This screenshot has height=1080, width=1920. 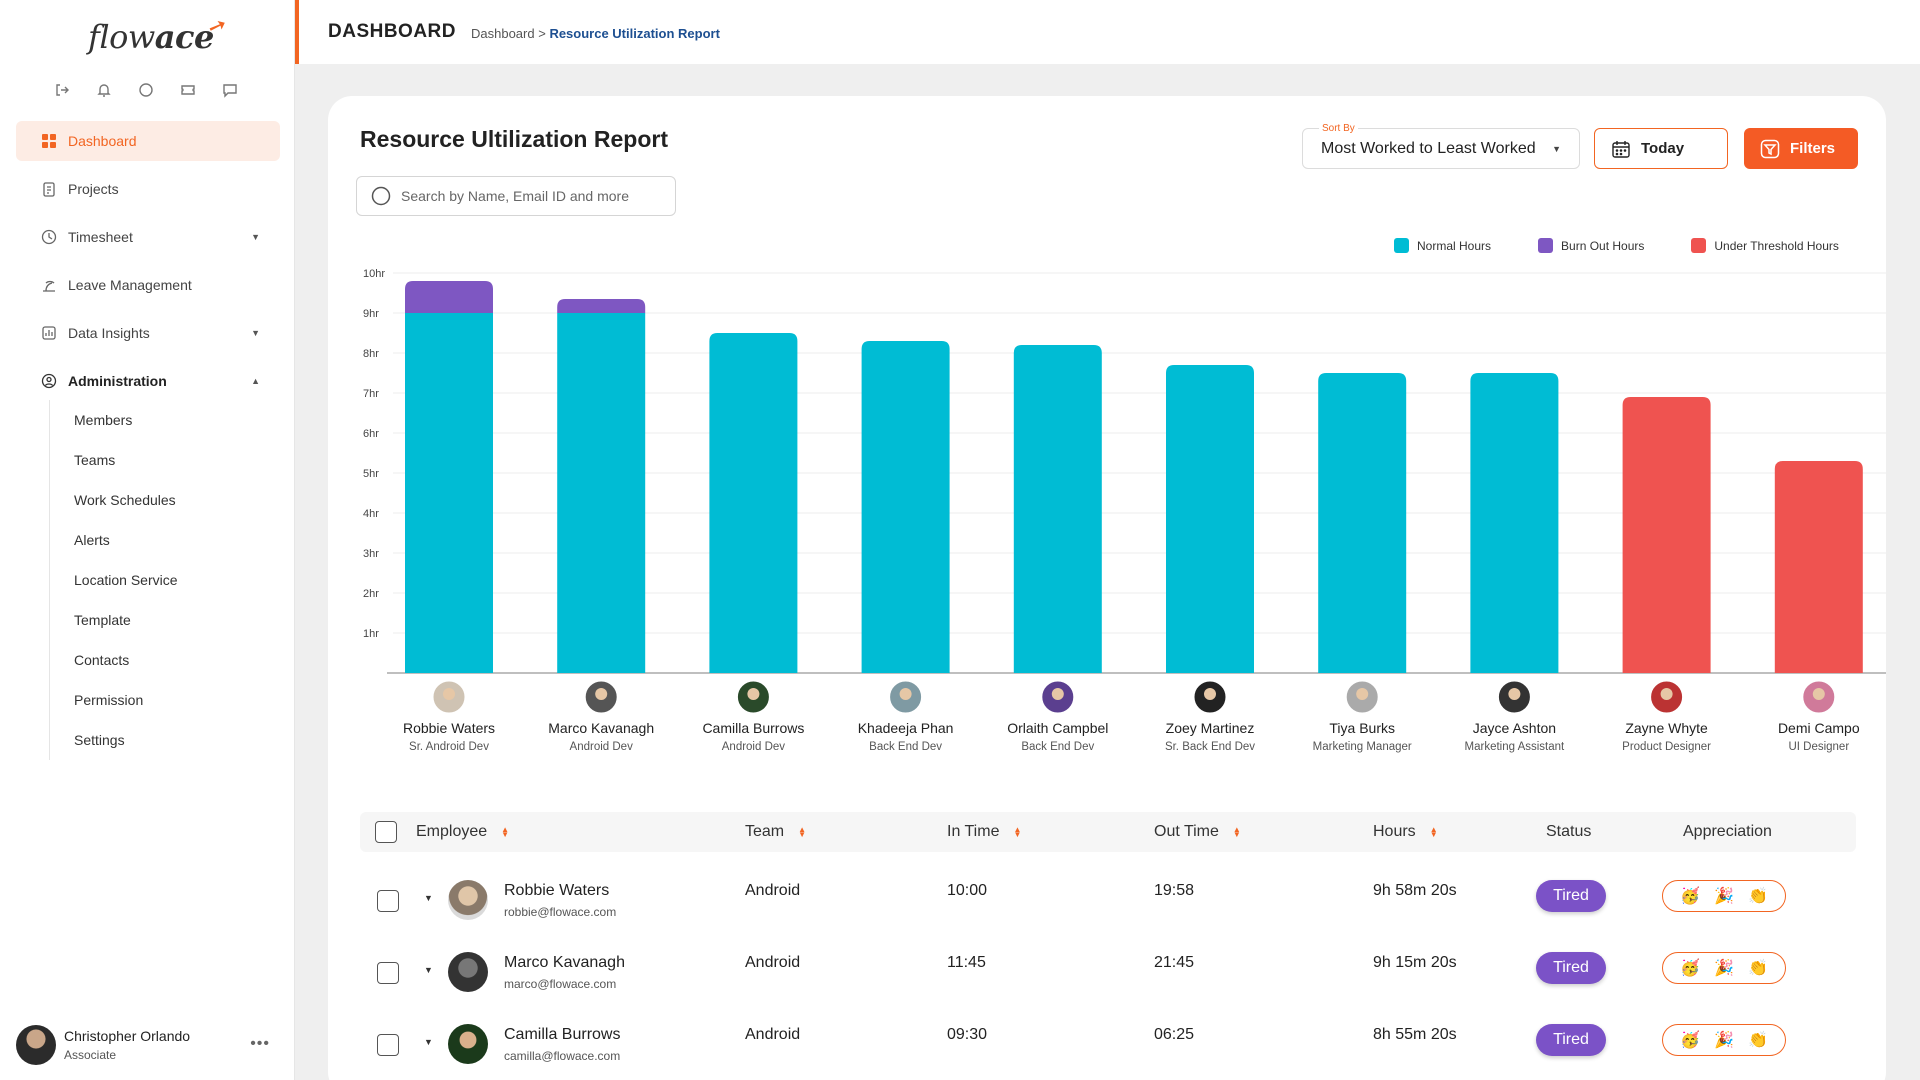 I want to click on subnav-item-members: Members, so click(x=103, y=420).